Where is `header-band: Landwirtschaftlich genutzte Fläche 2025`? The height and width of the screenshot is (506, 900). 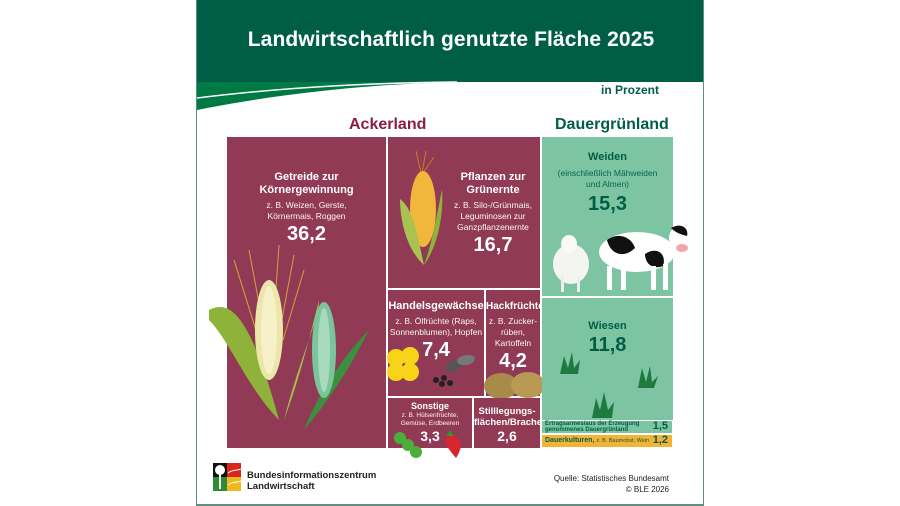
header-band: Landwirtschaftlich genutzte Fläche 2025 is located at coordinates (450, 41).